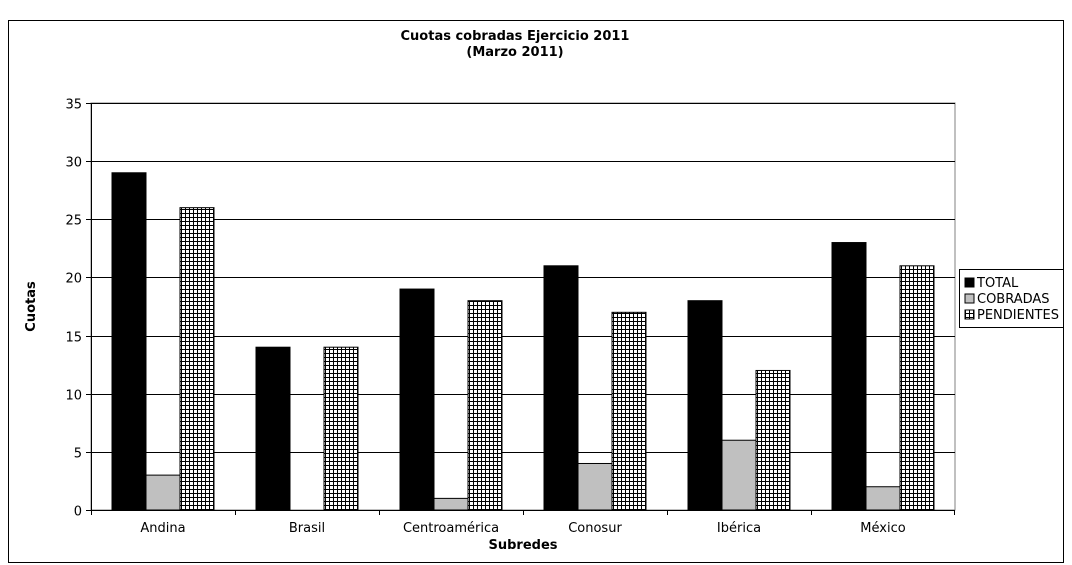 This screenshot has height=565, width=1072. Describe the element at coordinates (595, 528) in the screenshot. I see `x-tick-label: Conosur` at that location.